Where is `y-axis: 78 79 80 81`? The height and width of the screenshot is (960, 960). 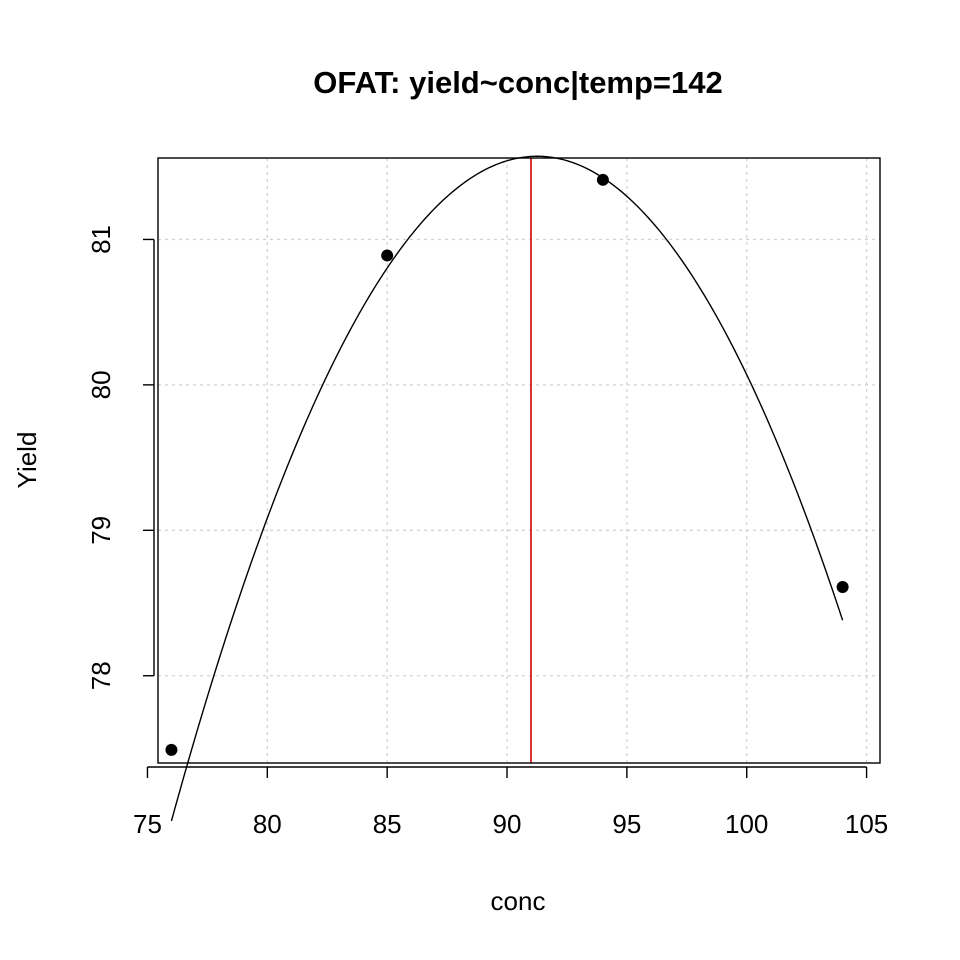 y-axis: 78 79 80 81 is located at coordinates (120, 457).